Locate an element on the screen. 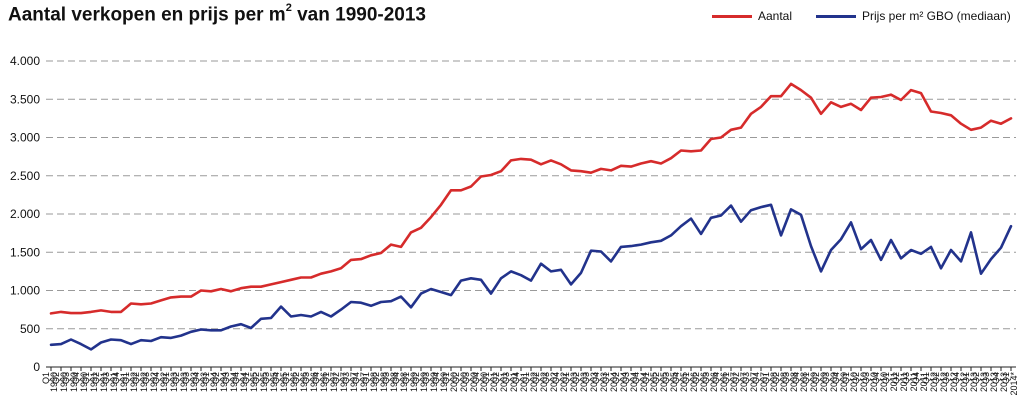 The image size is (1025, 420). x-tick-label: 1997 is located at coordinates (334, 382).